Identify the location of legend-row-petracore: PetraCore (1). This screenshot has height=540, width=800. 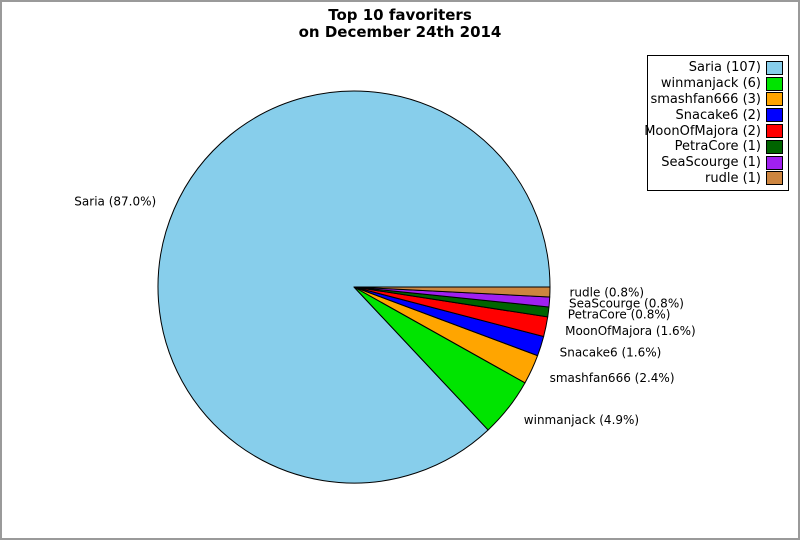
(718, 147).